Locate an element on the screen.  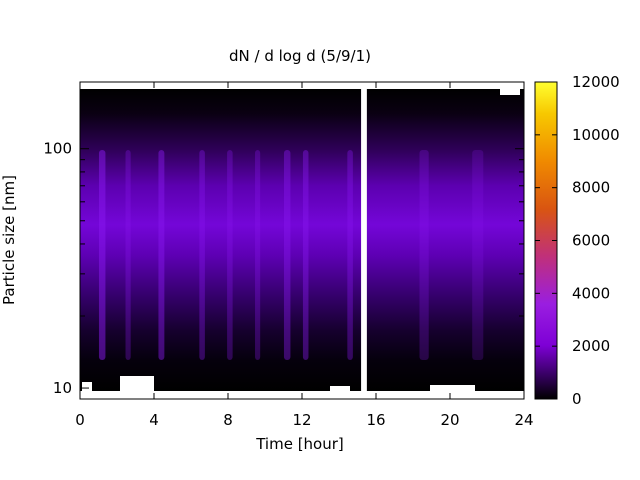
x-tick-label: 24 is located at coordinates (523, 420).